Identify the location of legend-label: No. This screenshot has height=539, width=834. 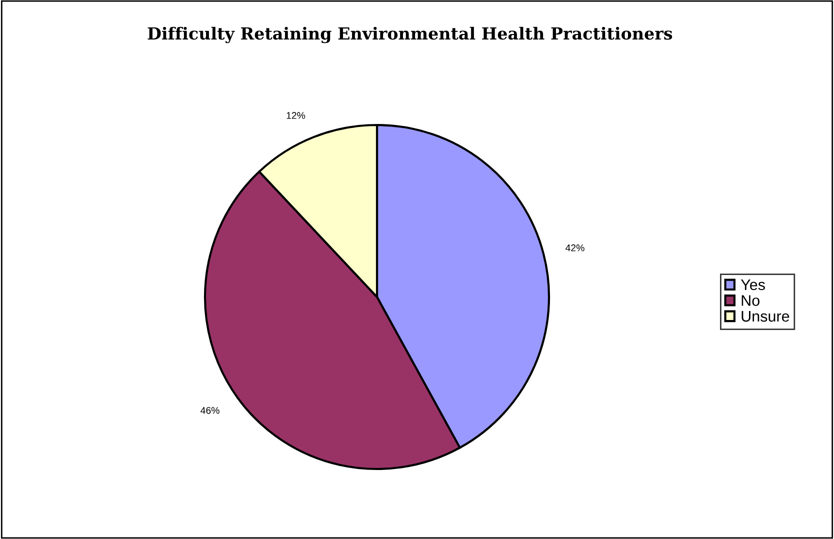
(751, 300).